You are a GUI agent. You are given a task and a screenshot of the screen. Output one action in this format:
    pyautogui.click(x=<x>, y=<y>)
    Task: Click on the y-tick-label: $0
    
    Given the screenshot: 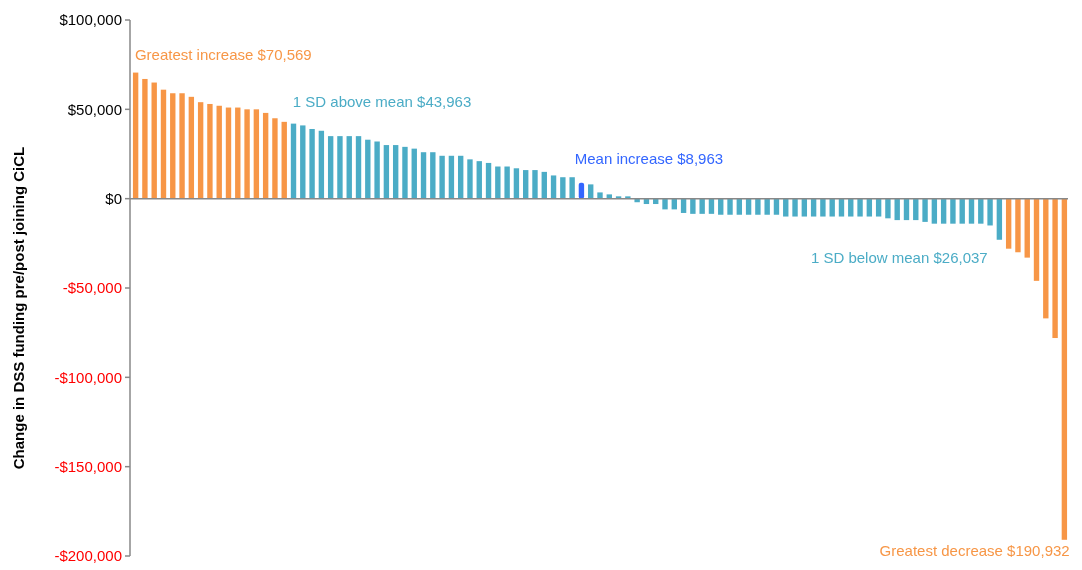 What is the action you would take?
    pyautogui.click(x=113, y=198)
    